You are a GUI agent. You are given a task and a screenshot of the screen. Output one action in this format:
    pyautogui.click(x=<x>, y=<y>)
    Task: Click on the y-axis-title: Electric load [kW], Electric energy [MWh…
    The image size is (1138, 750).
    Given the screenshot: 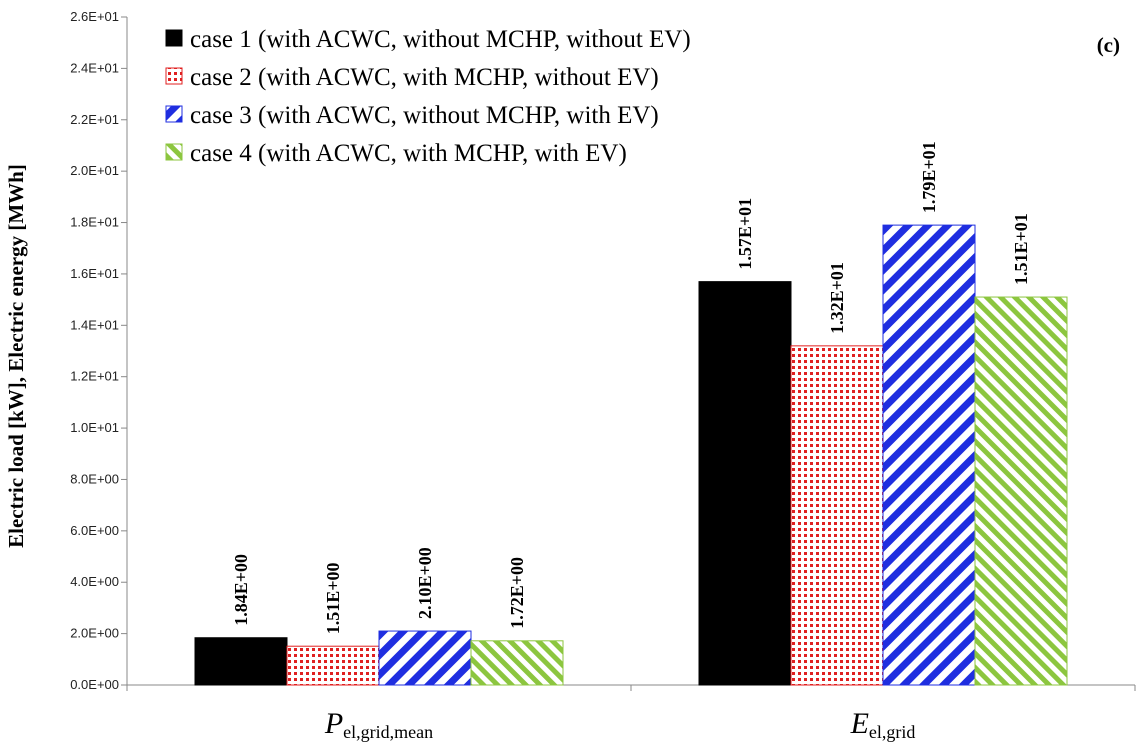 What is the action you would take?
    pyautogui.click(x=16, y=356)
    